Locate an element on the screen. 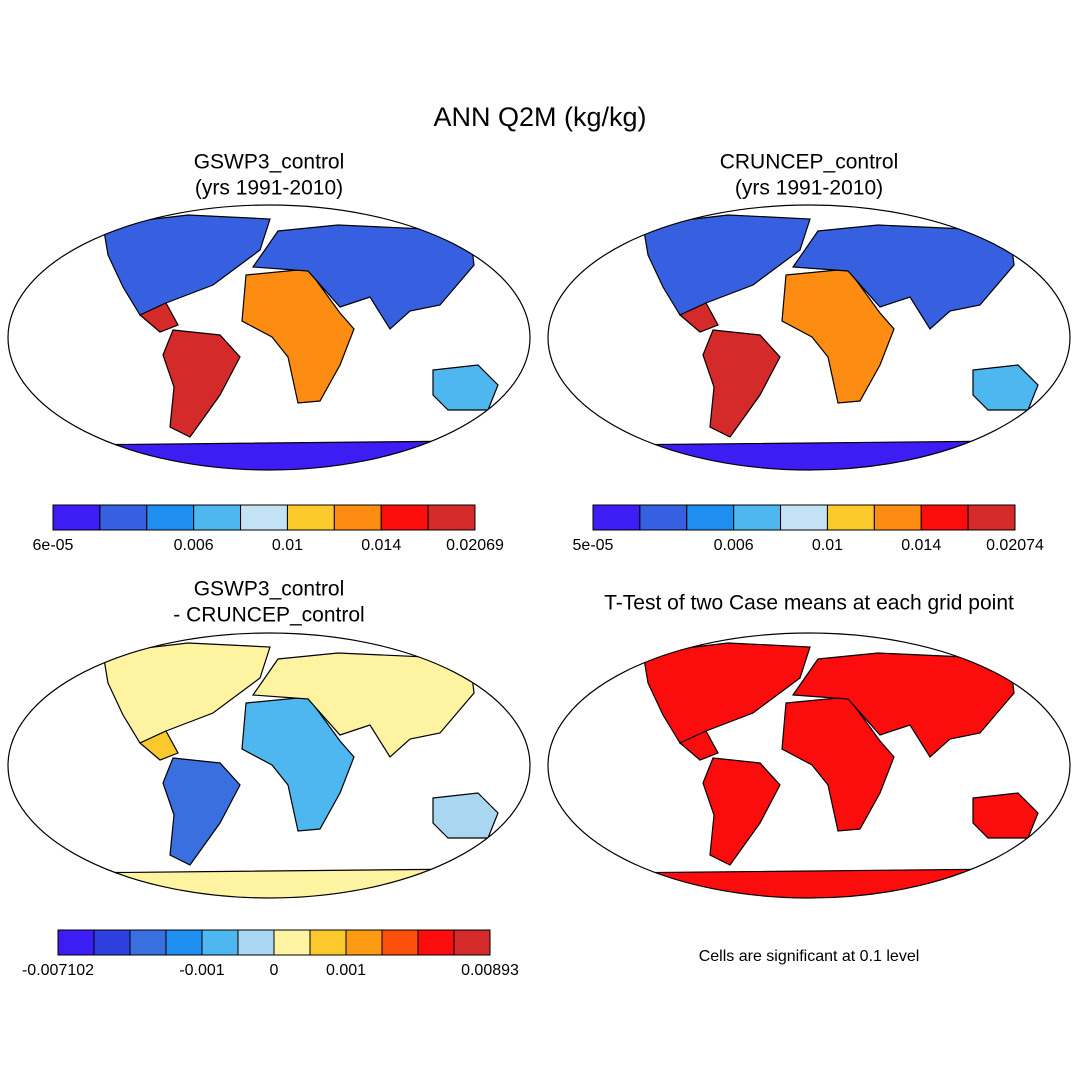 The image size is (1080, 1080). colorbar-label: 0 is located at coordinates (274, 970).